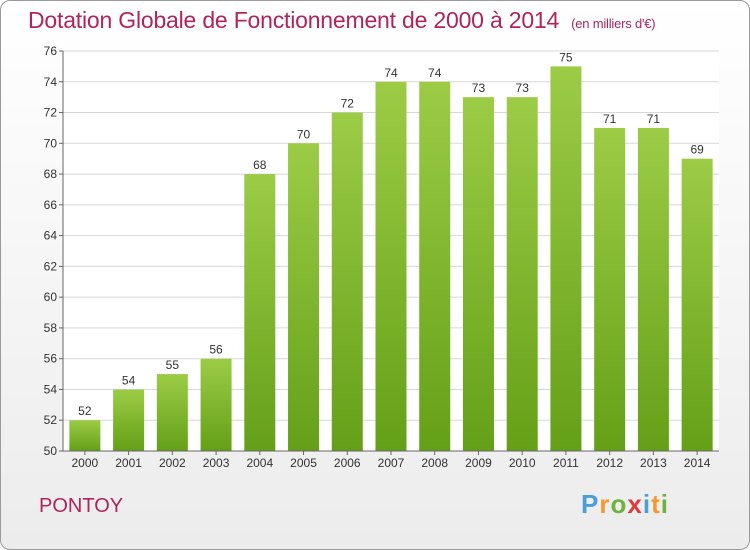 The image size is (750, 550). I want to click on logo-letter: x, so click(635, 504).